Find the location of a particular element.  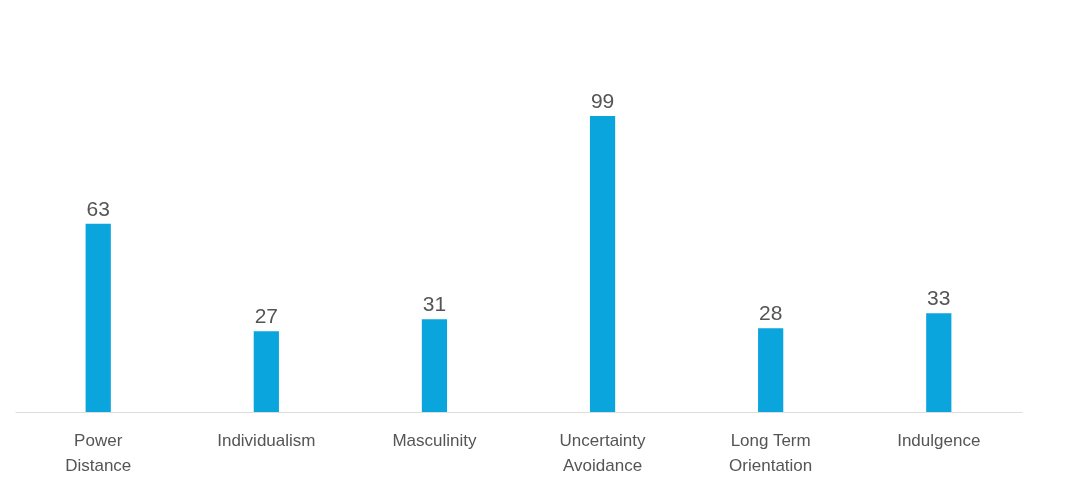

data-label: 27 is located at coordinates (266, 316).